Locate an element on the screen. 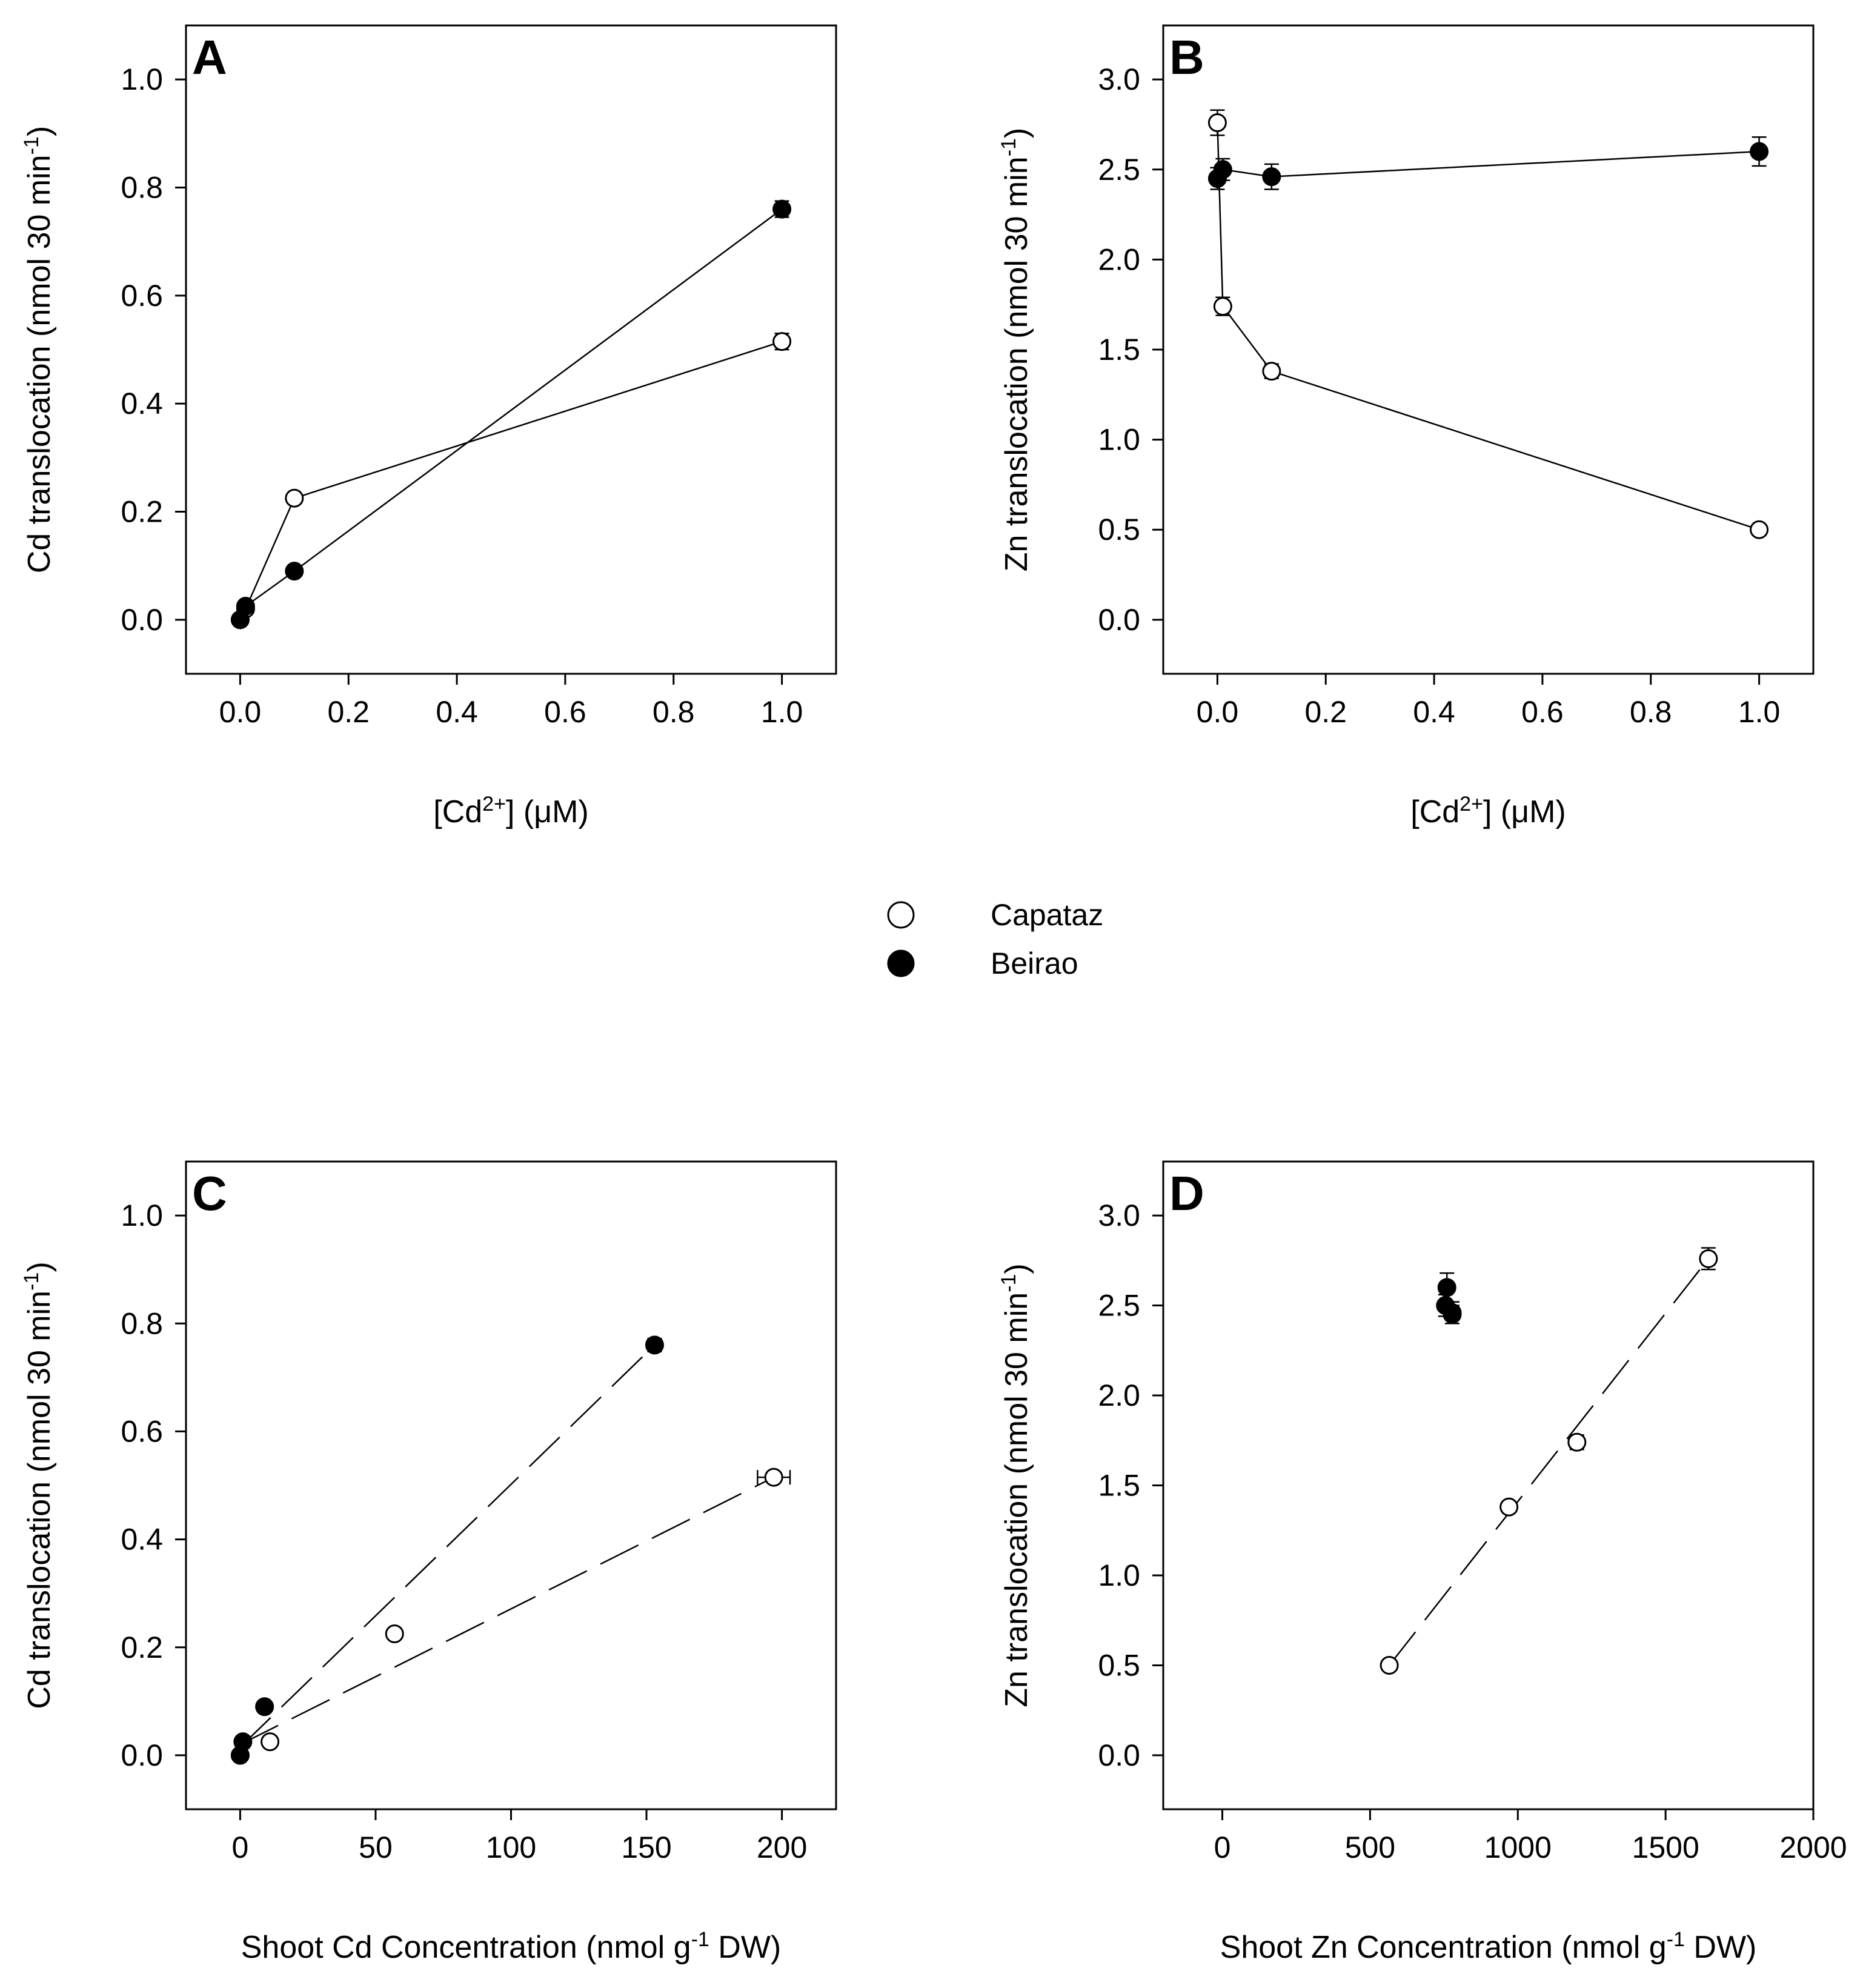 This screenshot has width=1863, height=1988. legend-beirao-marker is located at coordinates (901, 963).